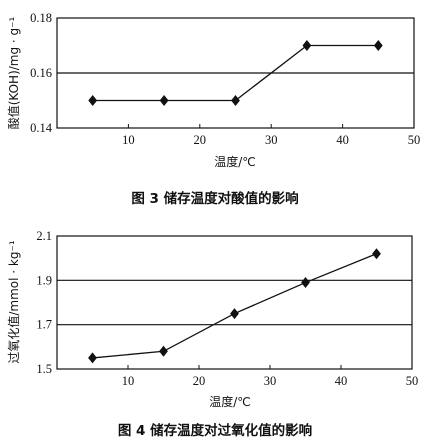 The width and height of the screenshot is (439, 448). I want to click on y-tick-label: 2.1, so click(44, 236).